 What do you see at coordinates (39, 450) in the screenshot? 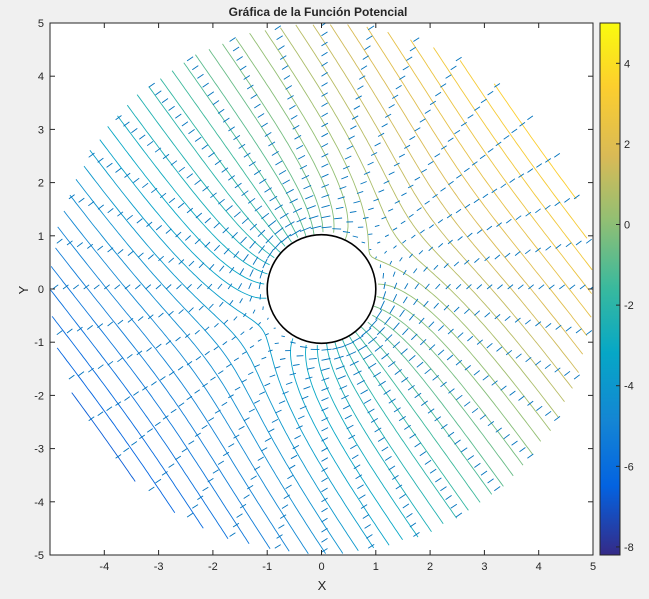
I see `y-tick-label: -3` at bounding box center [39, 450].